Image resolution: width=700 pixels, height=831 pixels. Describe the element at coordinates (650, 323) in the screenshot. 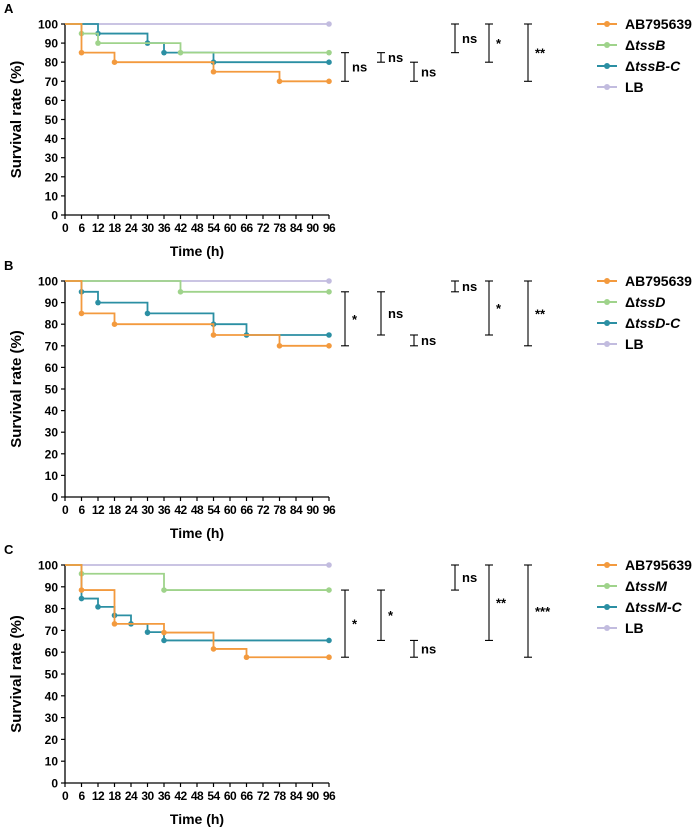

I see `legend-gene: tssD` at that location.